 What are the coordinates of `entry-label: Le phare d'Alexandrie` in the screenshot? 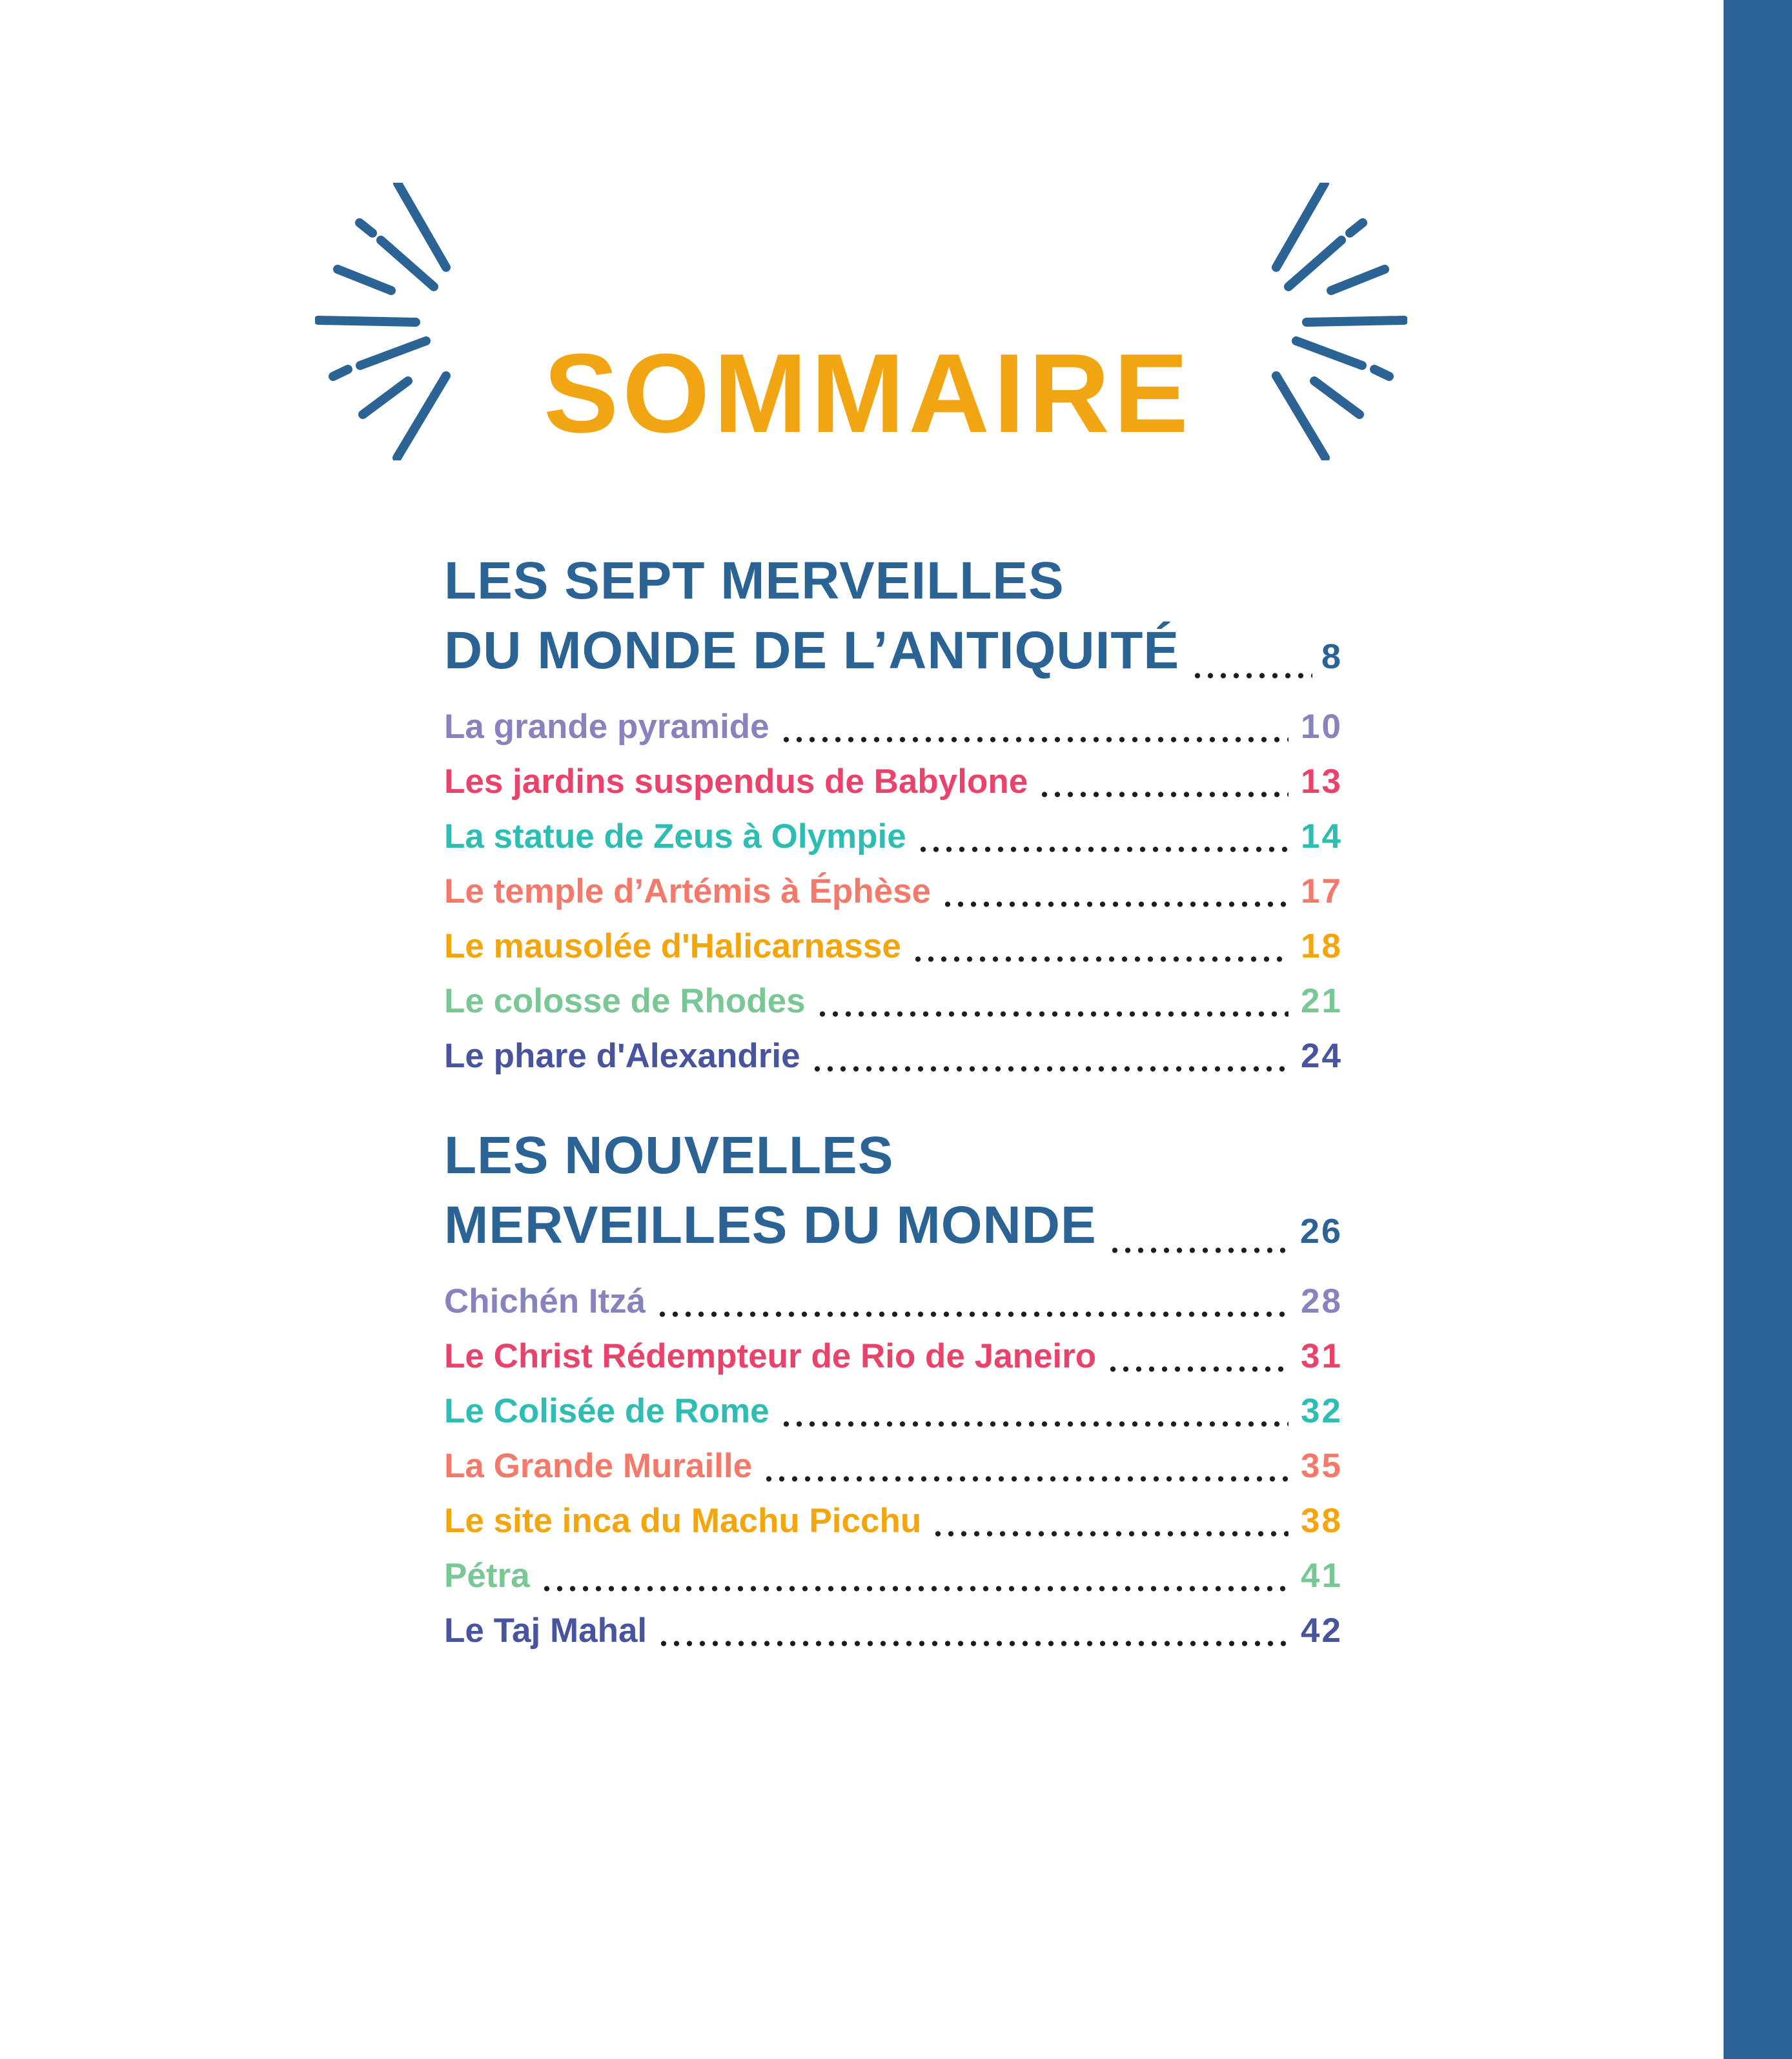 It's located at (622, 1056).